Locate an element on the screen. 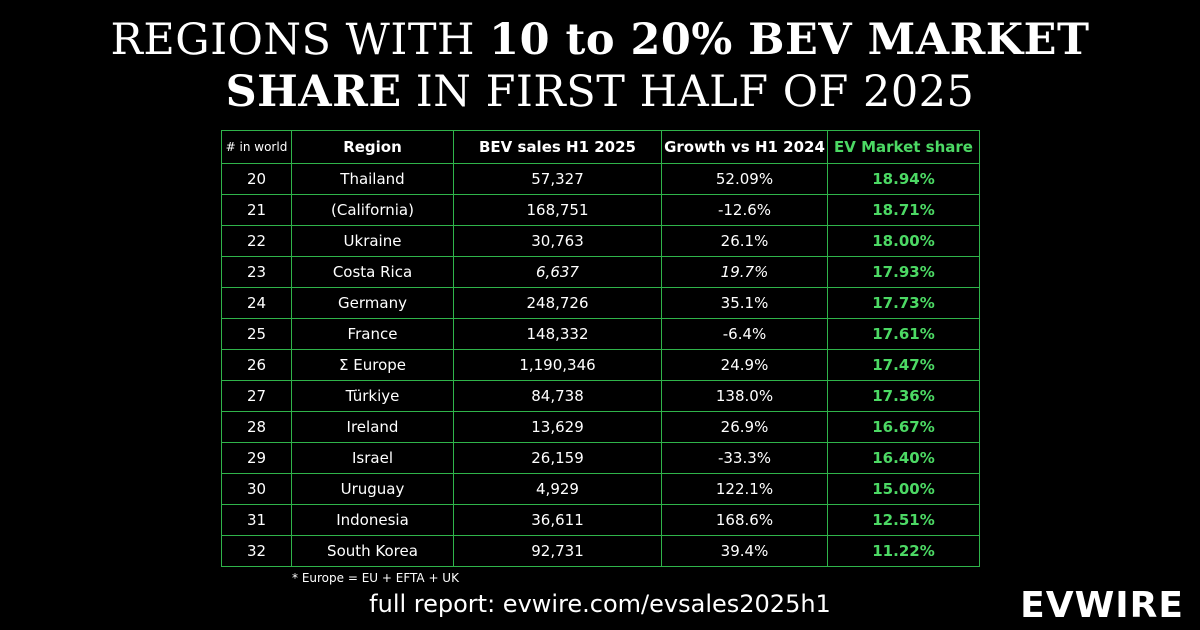  footnote: * Europe = EU + EFTA + UK is located at coordinates (375, 578).